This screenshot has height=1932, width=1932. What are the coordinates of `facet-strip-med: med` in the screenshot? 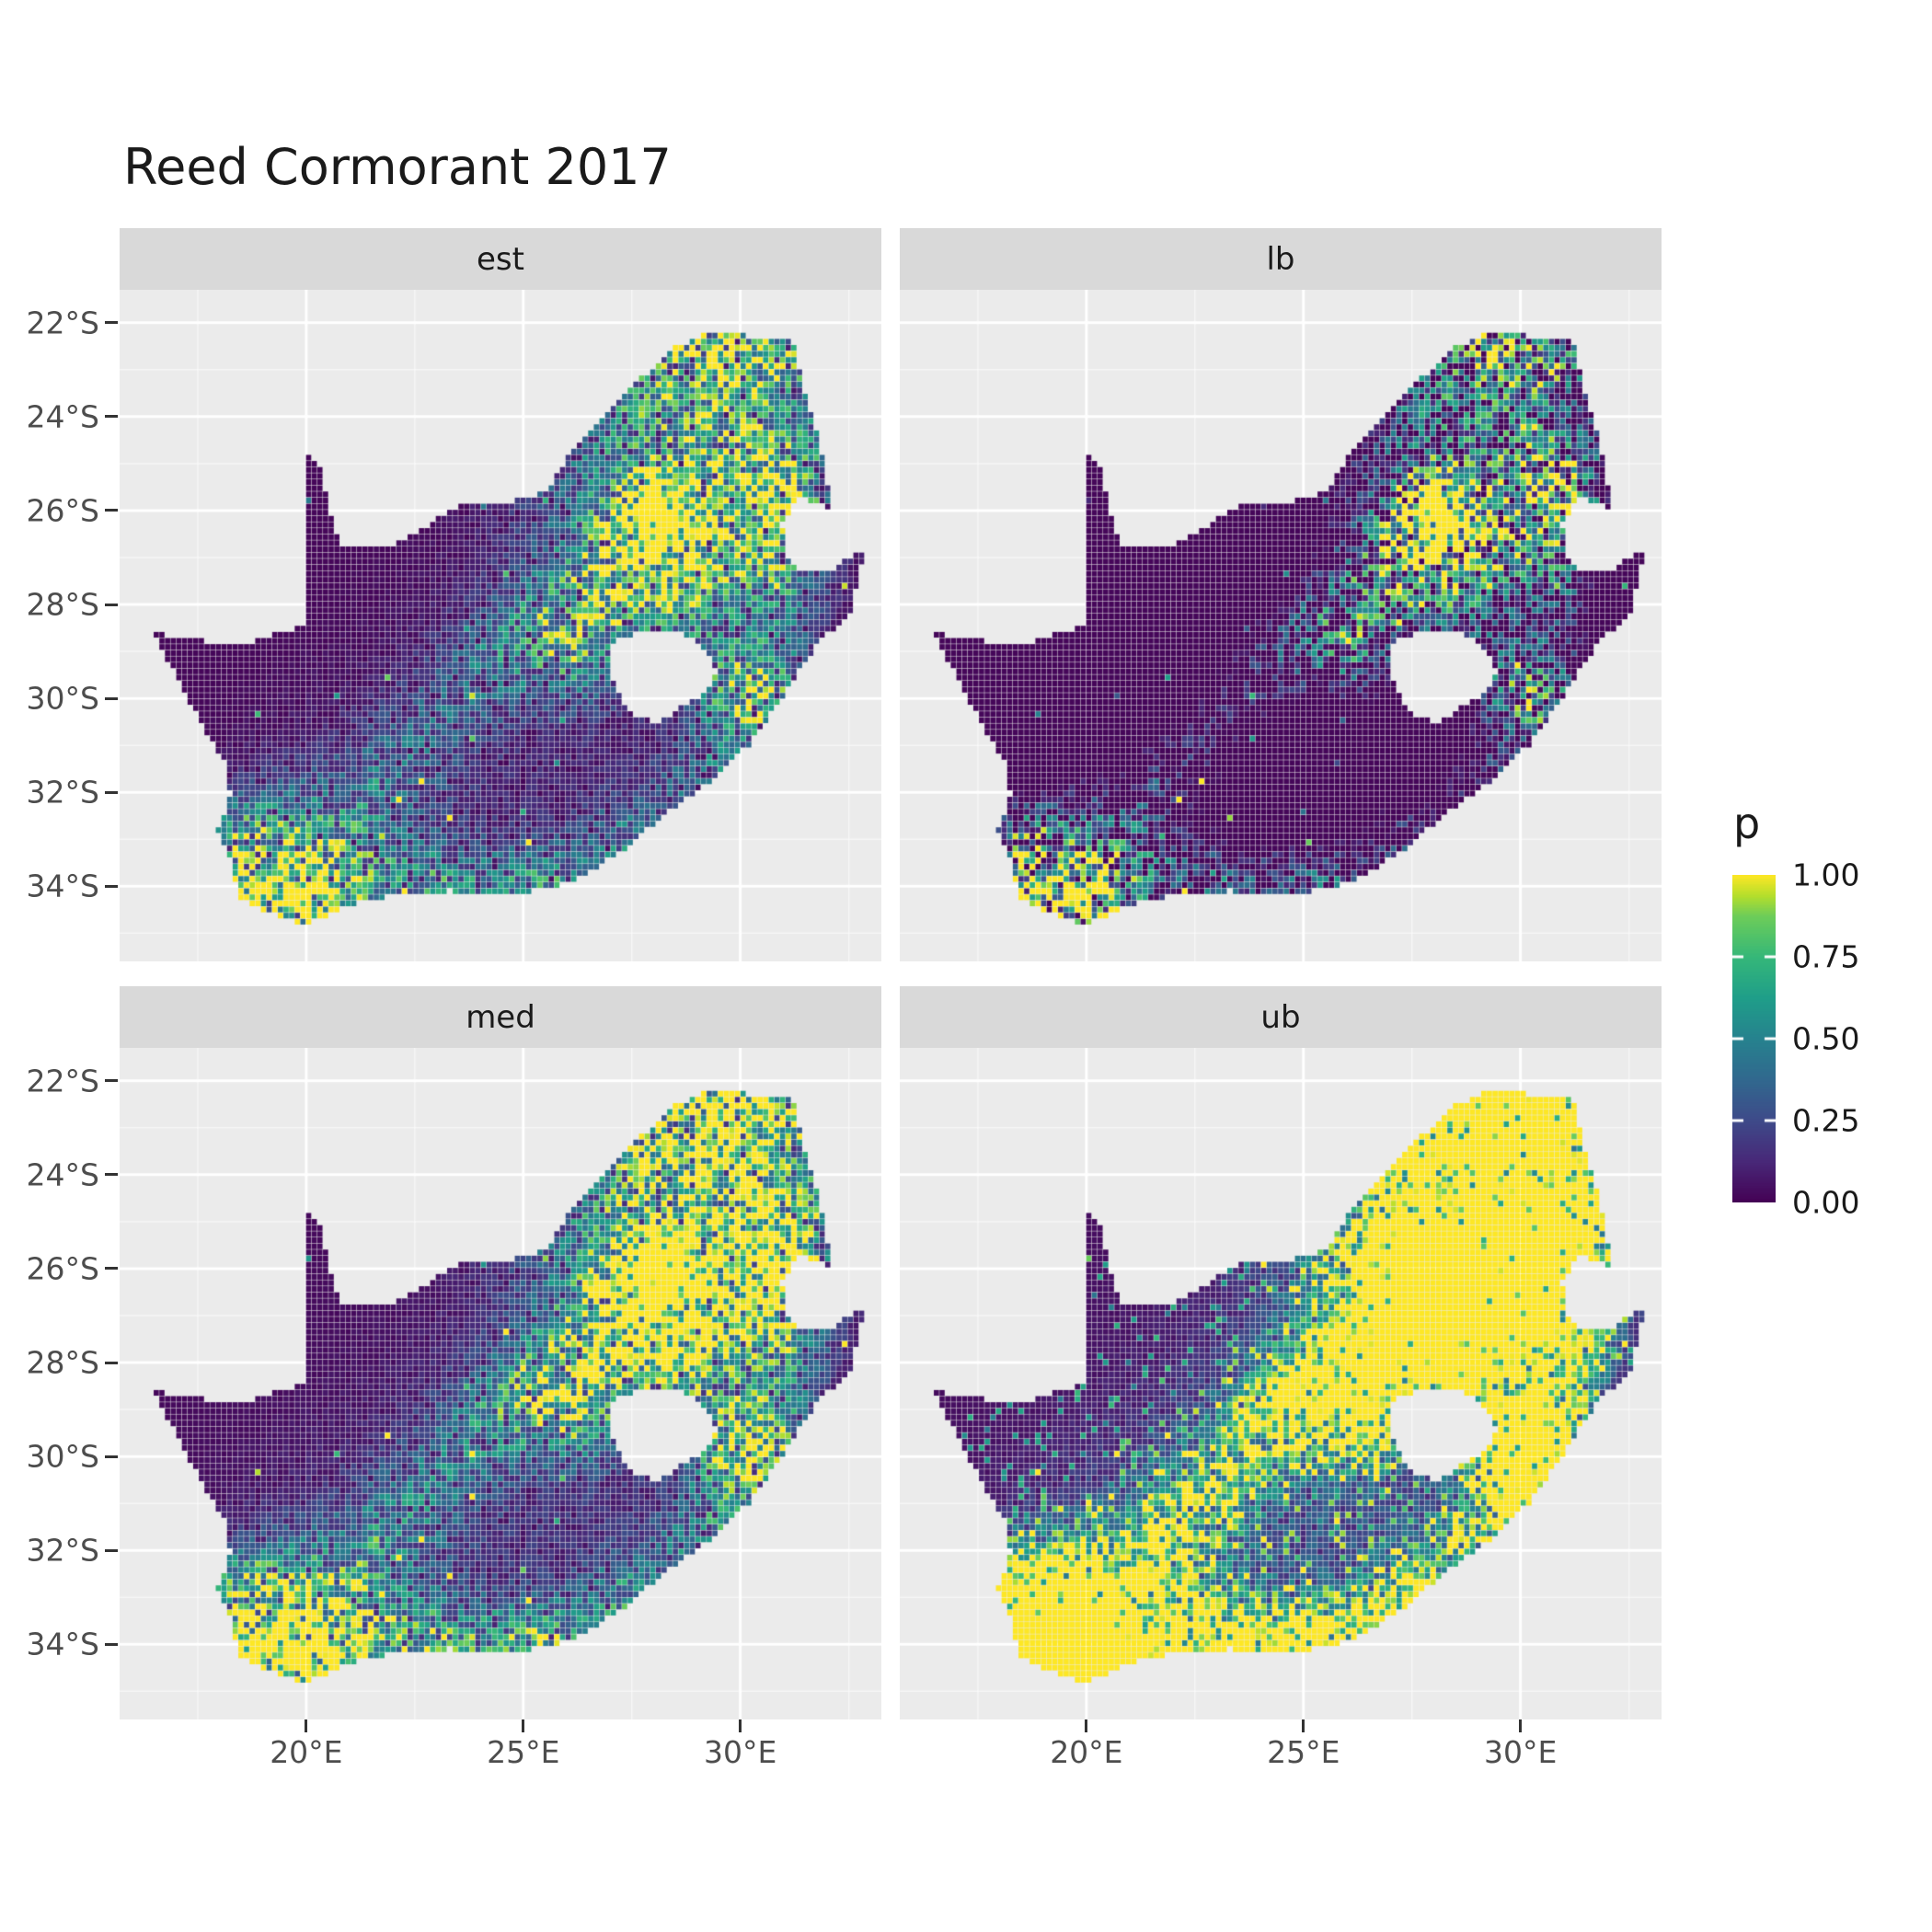 It's located at (500, 1017).